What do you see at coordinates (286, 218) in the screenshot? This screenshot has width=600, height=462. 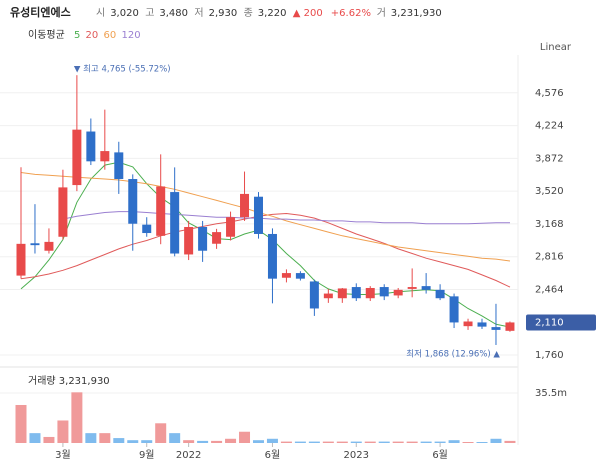 I see `ma-line` at bounding box center [286, 218].